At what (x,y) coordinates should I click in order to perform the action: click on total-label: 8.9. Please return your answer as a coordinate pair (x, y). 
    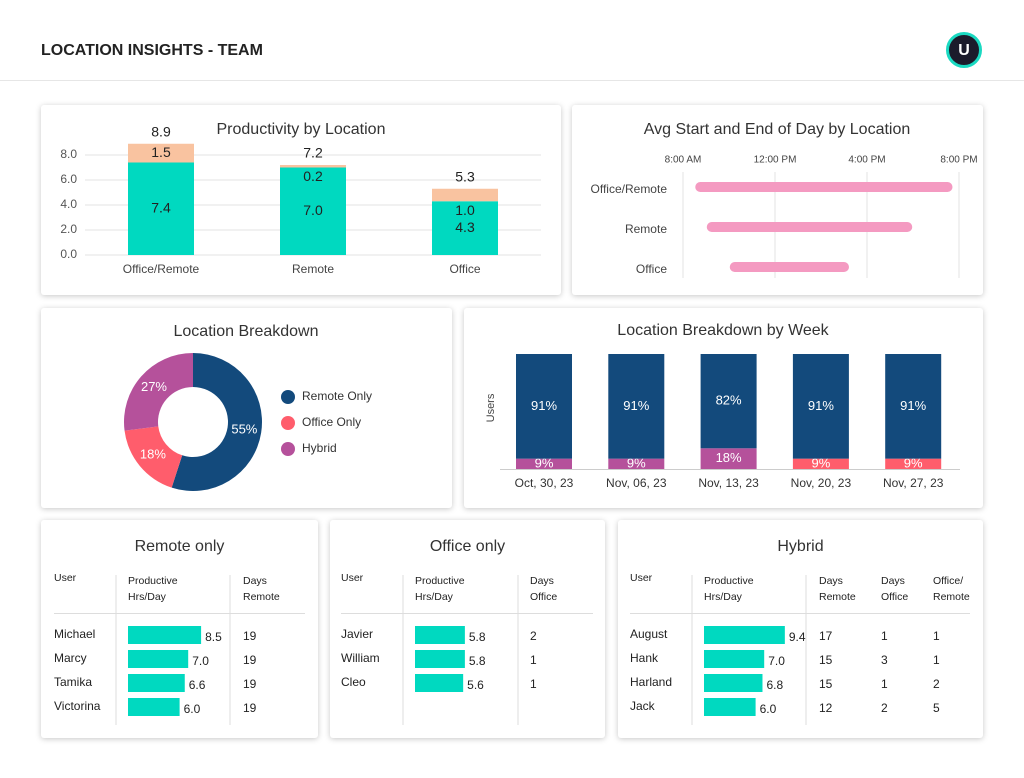
    Looking at the image, I should click on (161, 131).